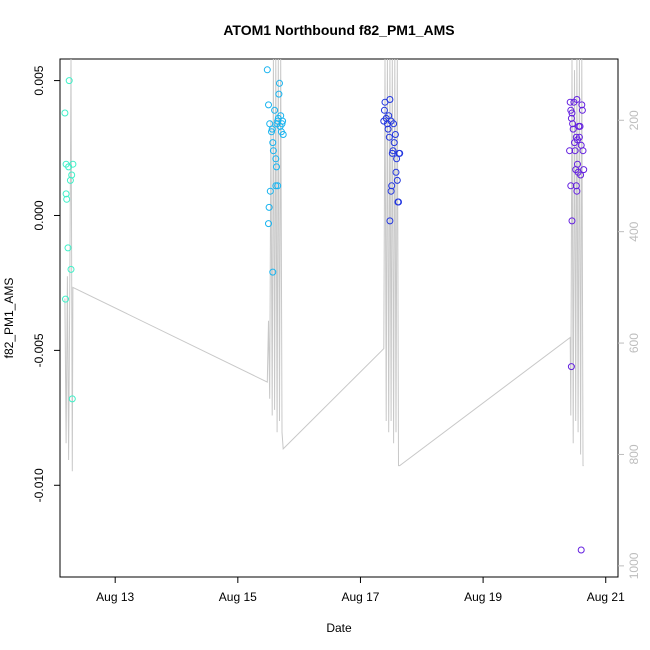 This screenshot has height=650, width=650. Describe the element at coordinates (39, 80) in the screenshot. I see `y-tick-label: 0.005` at that location.